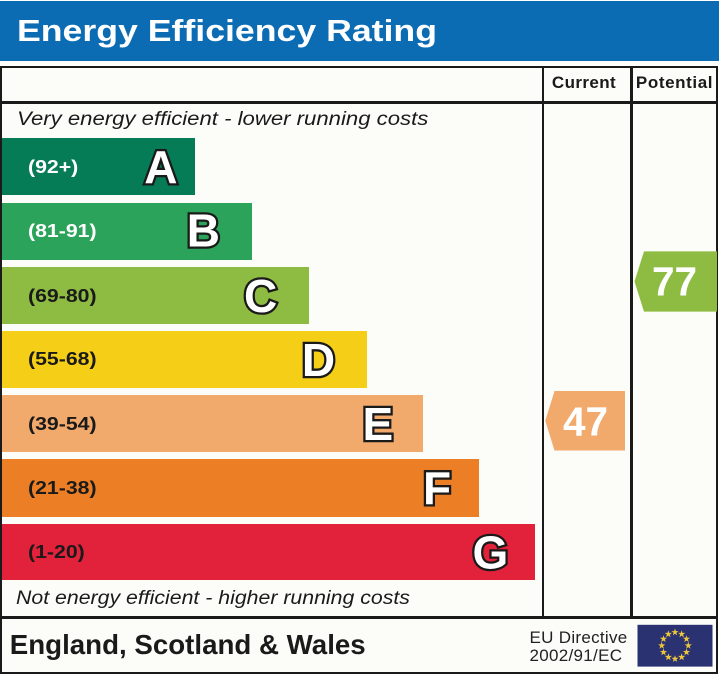  What do you see at coordinates (585, 421) in the screenshot?
I see `svg-text: 47` at bounding box center [585, 421].